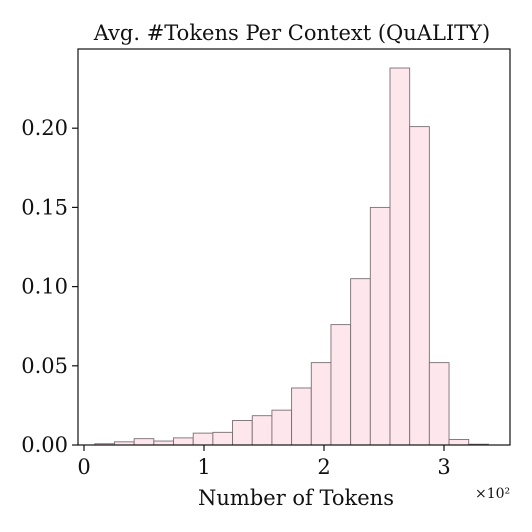 This screenshot has width=532, height=532. I want to click on x-axis-label: Number of Tokens, so click(296, 498).